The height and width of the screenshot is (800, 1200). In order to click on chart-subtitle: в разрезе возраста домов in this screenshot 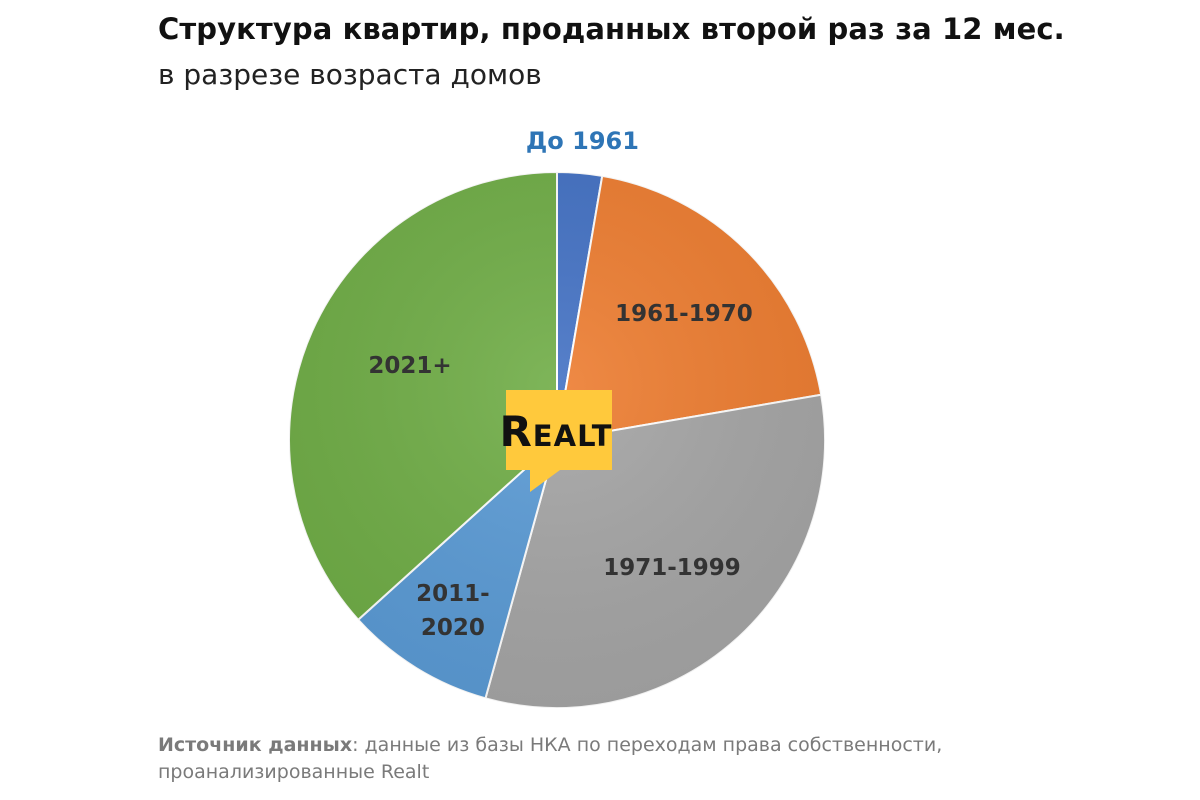, I will do `click(350, 74)`.